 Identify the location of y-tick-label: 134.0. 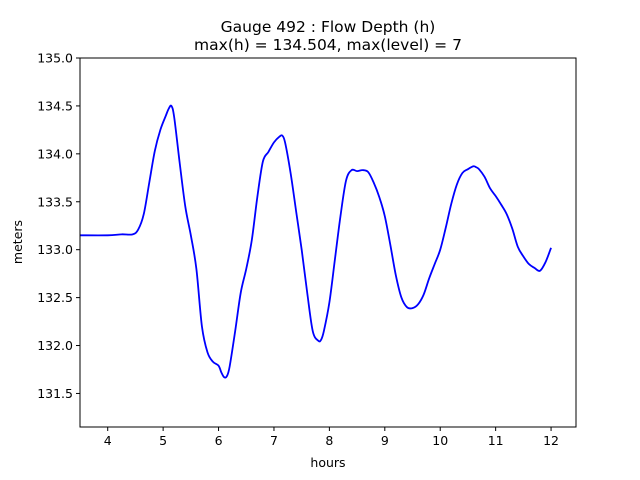
(55, 153).